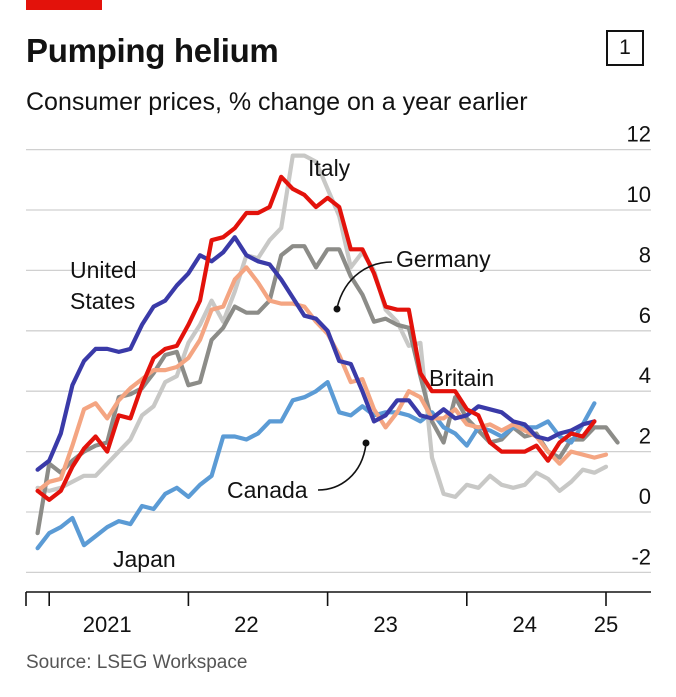  Describe the element at coordinates (364, 285) in the screenshot. I see `germany-leader-line` at that location.